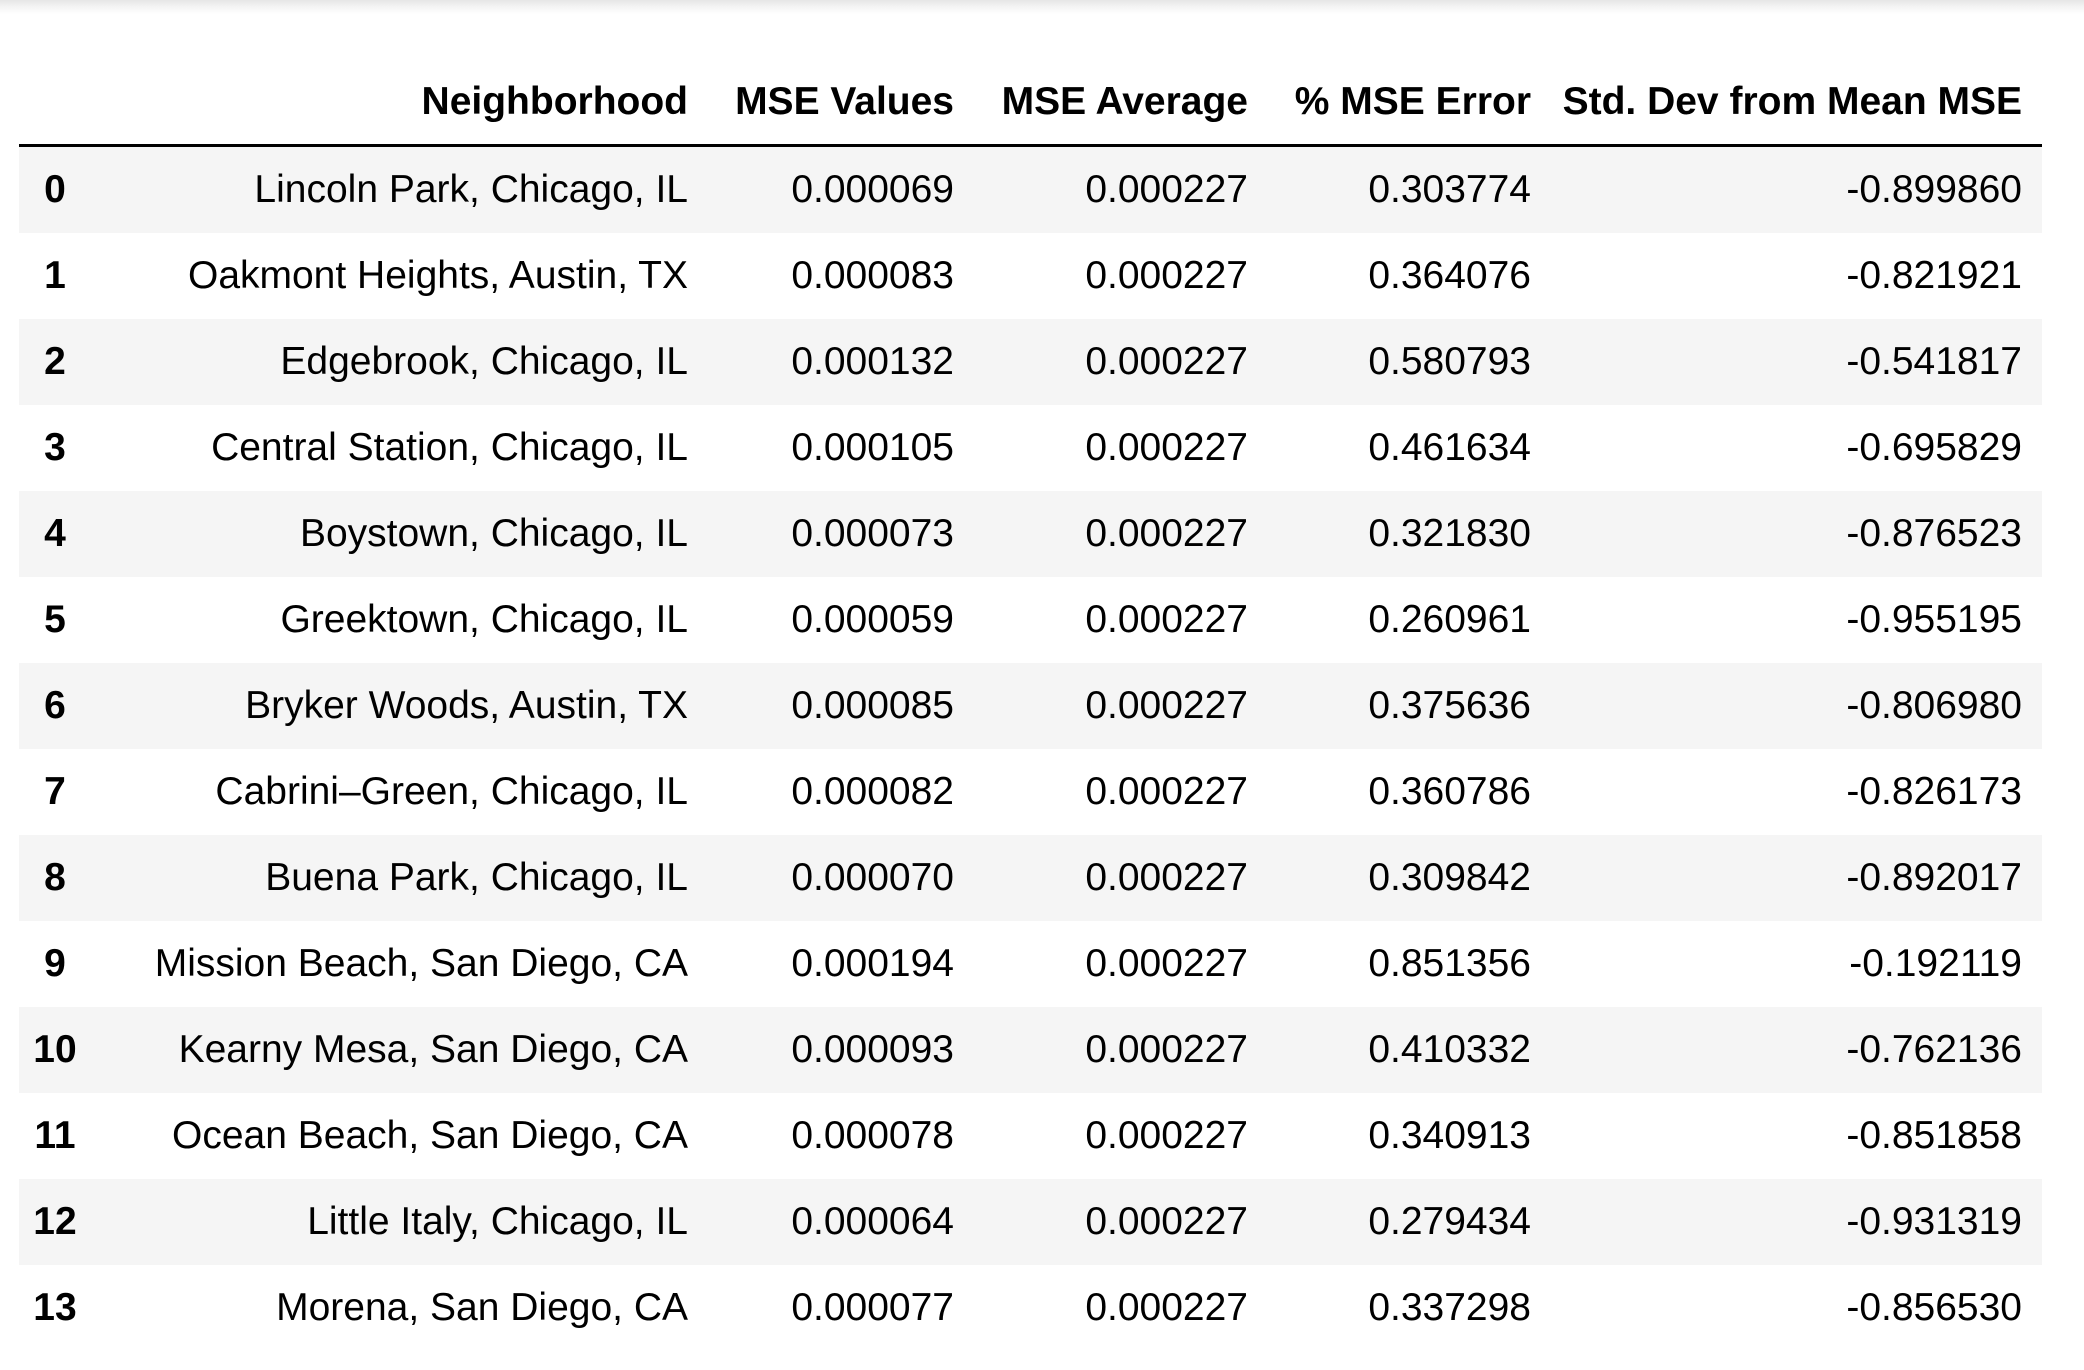  What do you see at coordinates (55, 447) in the screenshot?
I see `row-index: 3` at bounding box center [55, 447].